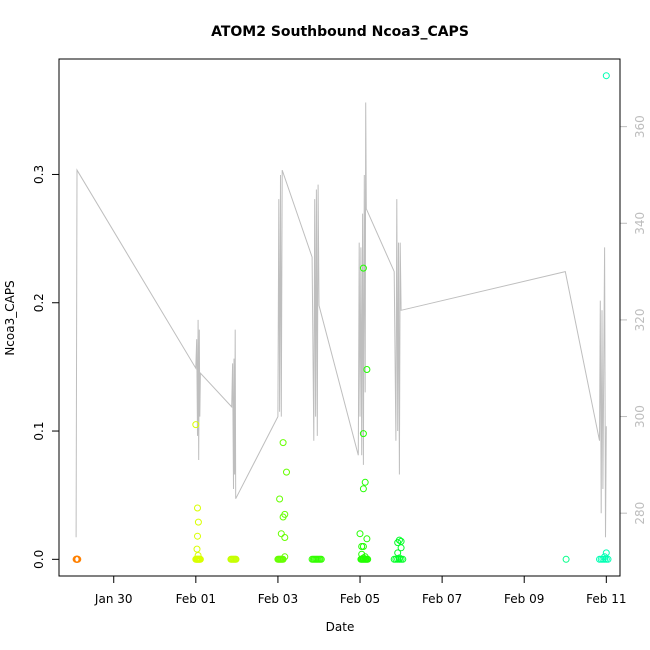 The width and height of the screenshot is (650, 650). What do you see at coordinates (196, 599) in the screenshot?
I see `x-tick-label: Feb 01` at bounding box center [196, 599].